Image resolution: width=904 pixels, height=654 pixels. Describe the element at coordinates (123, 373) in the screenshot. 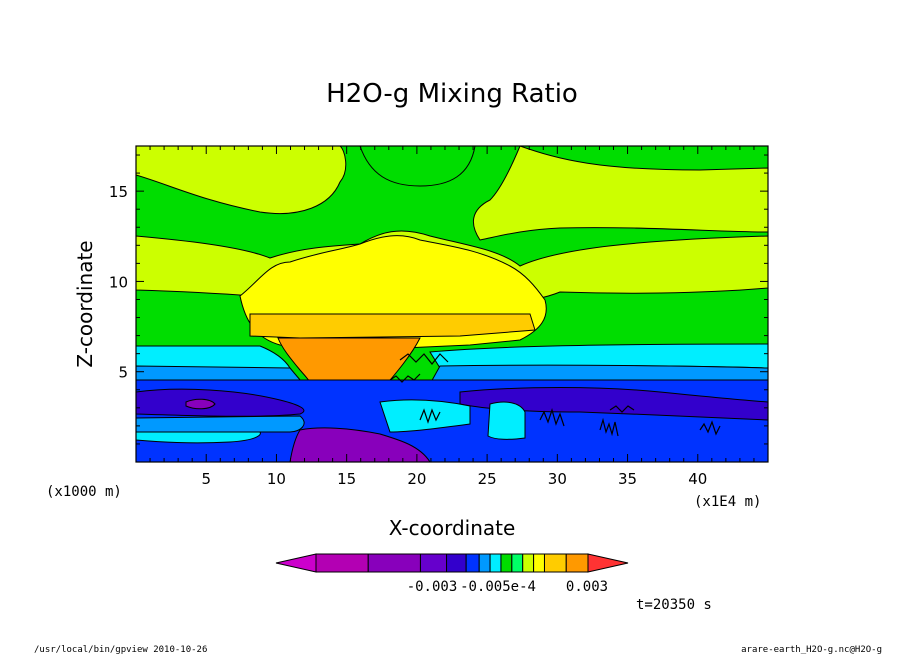

I see `y-tick-label: 5` at that location.